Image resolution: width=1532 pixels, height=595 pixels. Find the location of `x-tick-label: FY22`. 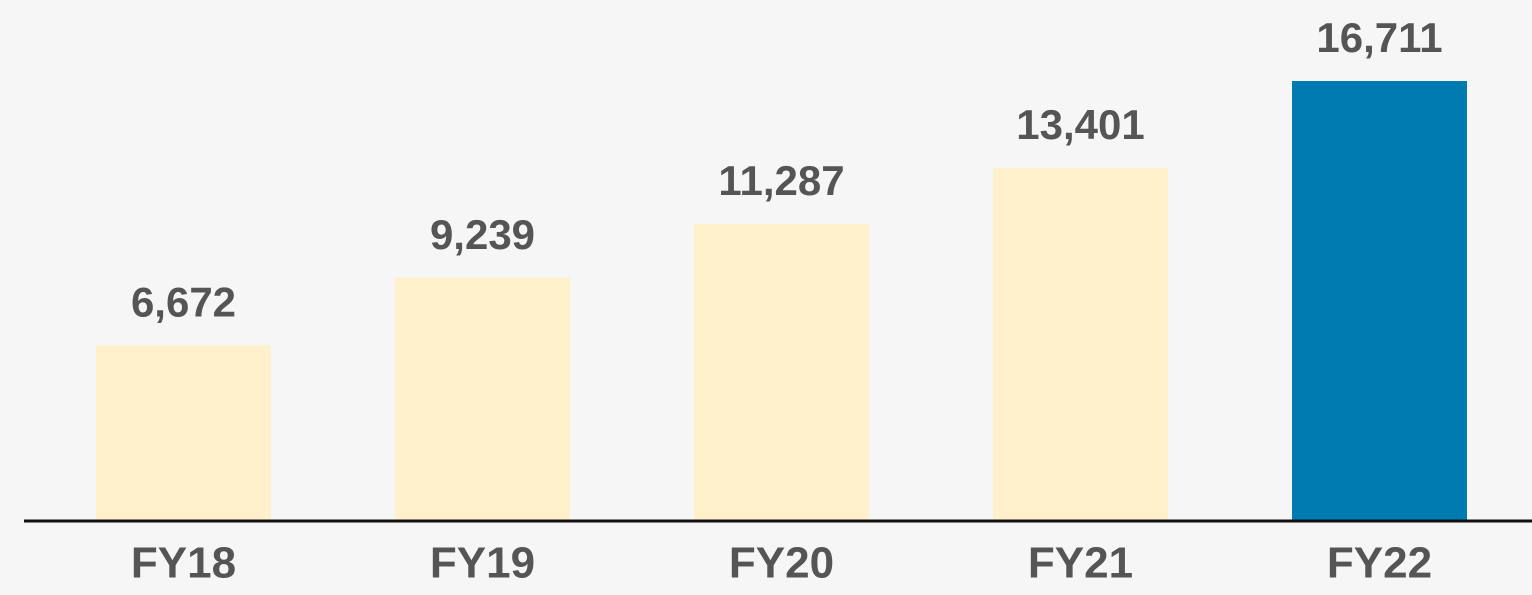

x-tick-label: FY22 is located at coordinates (1379, 563).